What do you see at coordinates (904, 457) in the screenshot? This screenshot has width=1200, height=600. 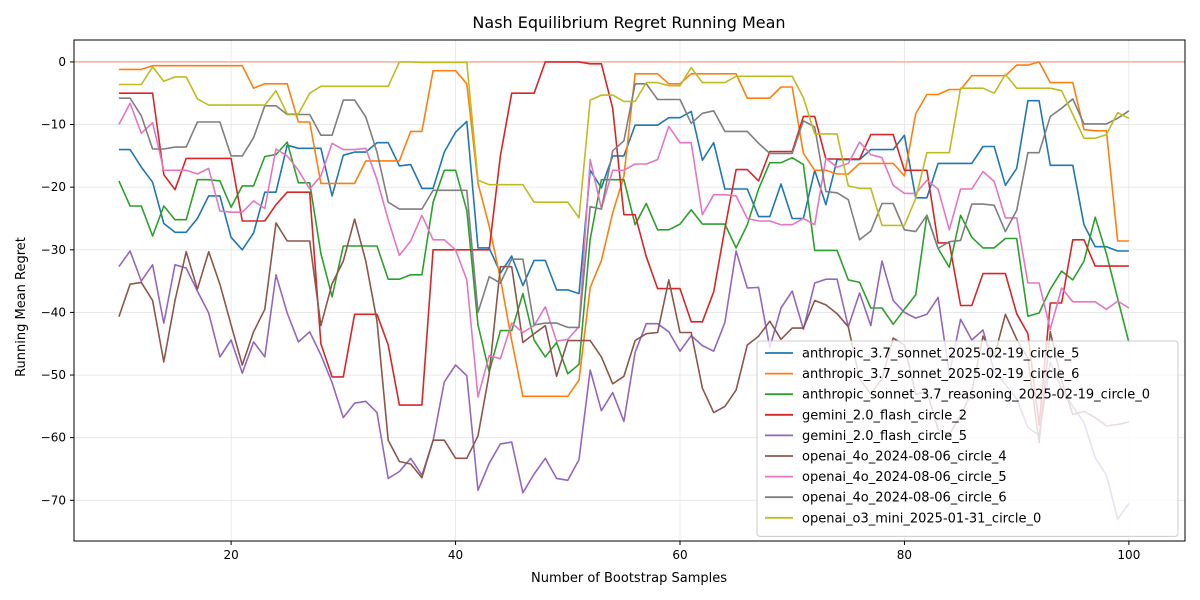 I see `legend-label: openai_4o_2024-08-06_circle_4` at bounding box center [904, 457].